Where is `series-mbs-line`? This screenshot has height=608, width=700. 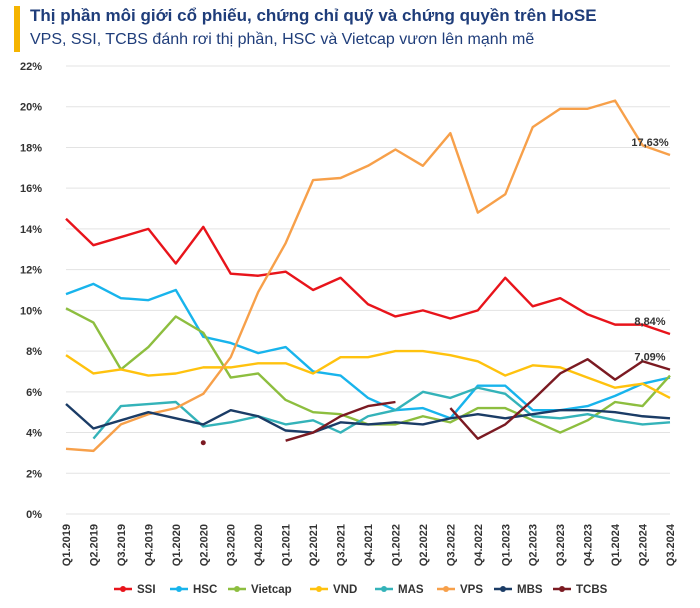 series-mbs-line is located at coordinates (368, 418).